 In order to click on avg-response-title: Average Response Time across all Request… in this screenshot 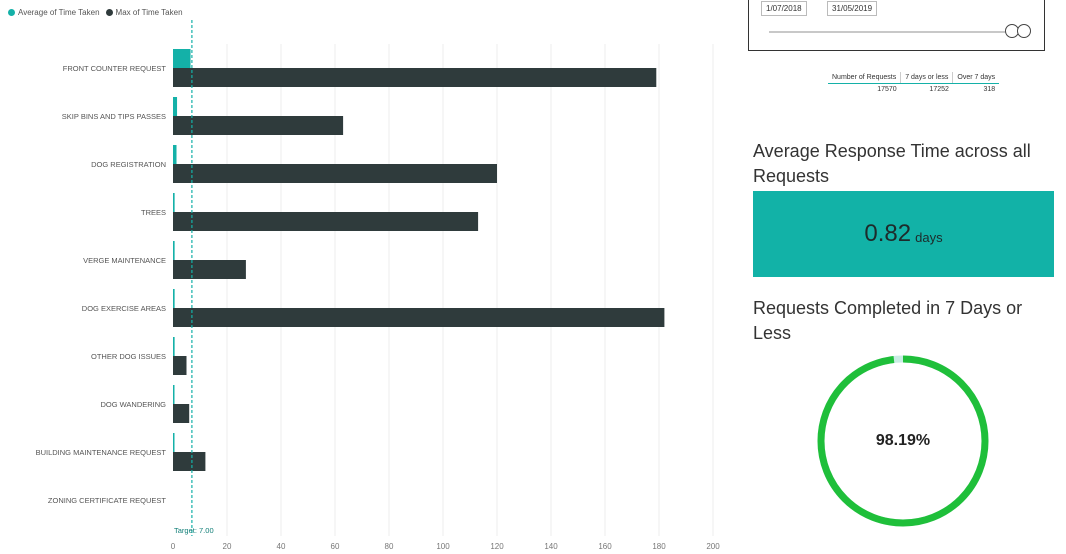, I will do `click(892, 163)`.